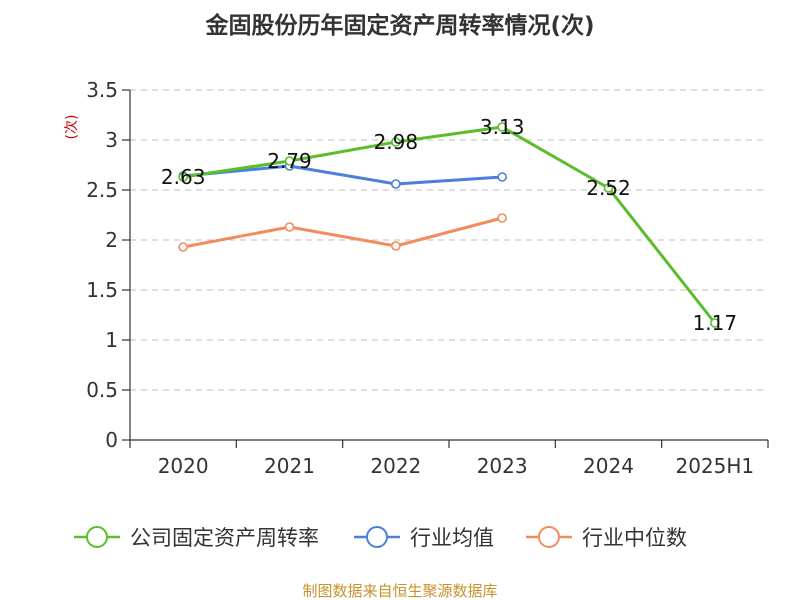  Describe the element at coordinates (72, 127) in the screenshot. I see `y-axis-label: (次)` at that location.